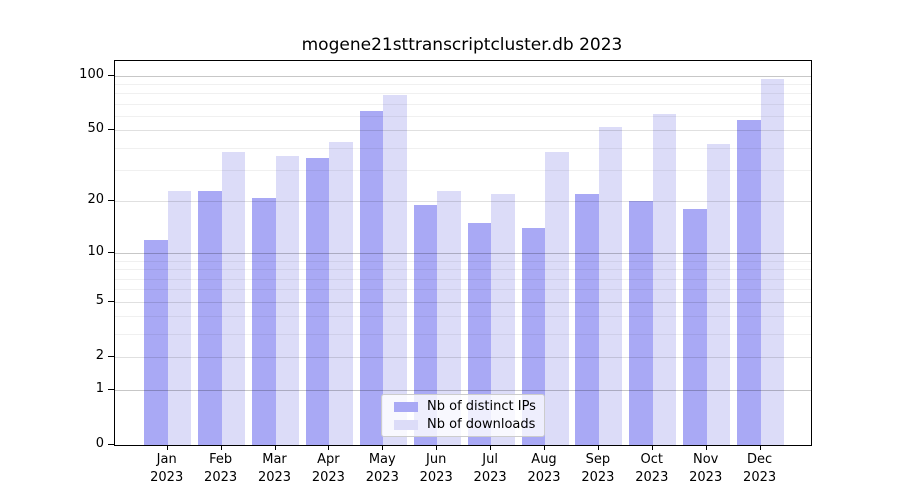  I want to click on legend-row-downloads: Nb of downloads, so click(463, 424).